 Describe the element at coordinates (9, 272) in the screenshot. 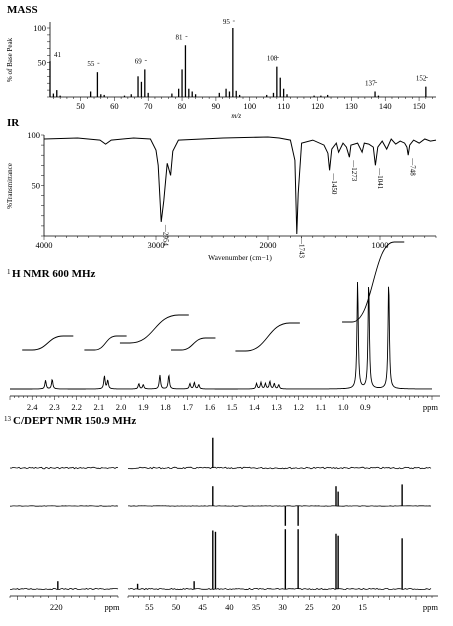

I see `hnmr-title-sup: 1` at that location.